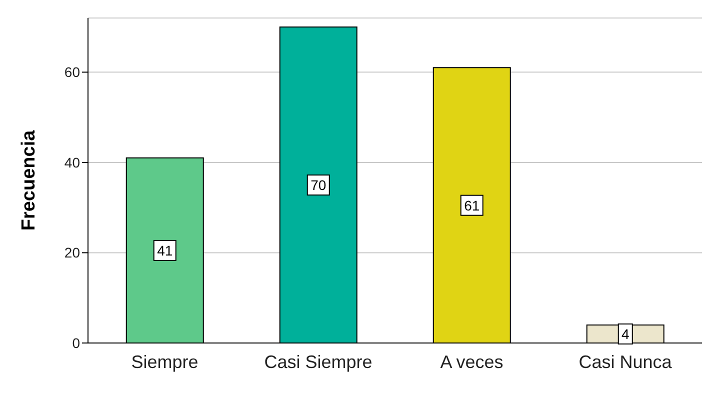 The height and width of the screenshot is (409, 720). What do you see at coordinates (625, 334) in the screenshot?
I see `data-label: 4` at bounding box center [625, 334].